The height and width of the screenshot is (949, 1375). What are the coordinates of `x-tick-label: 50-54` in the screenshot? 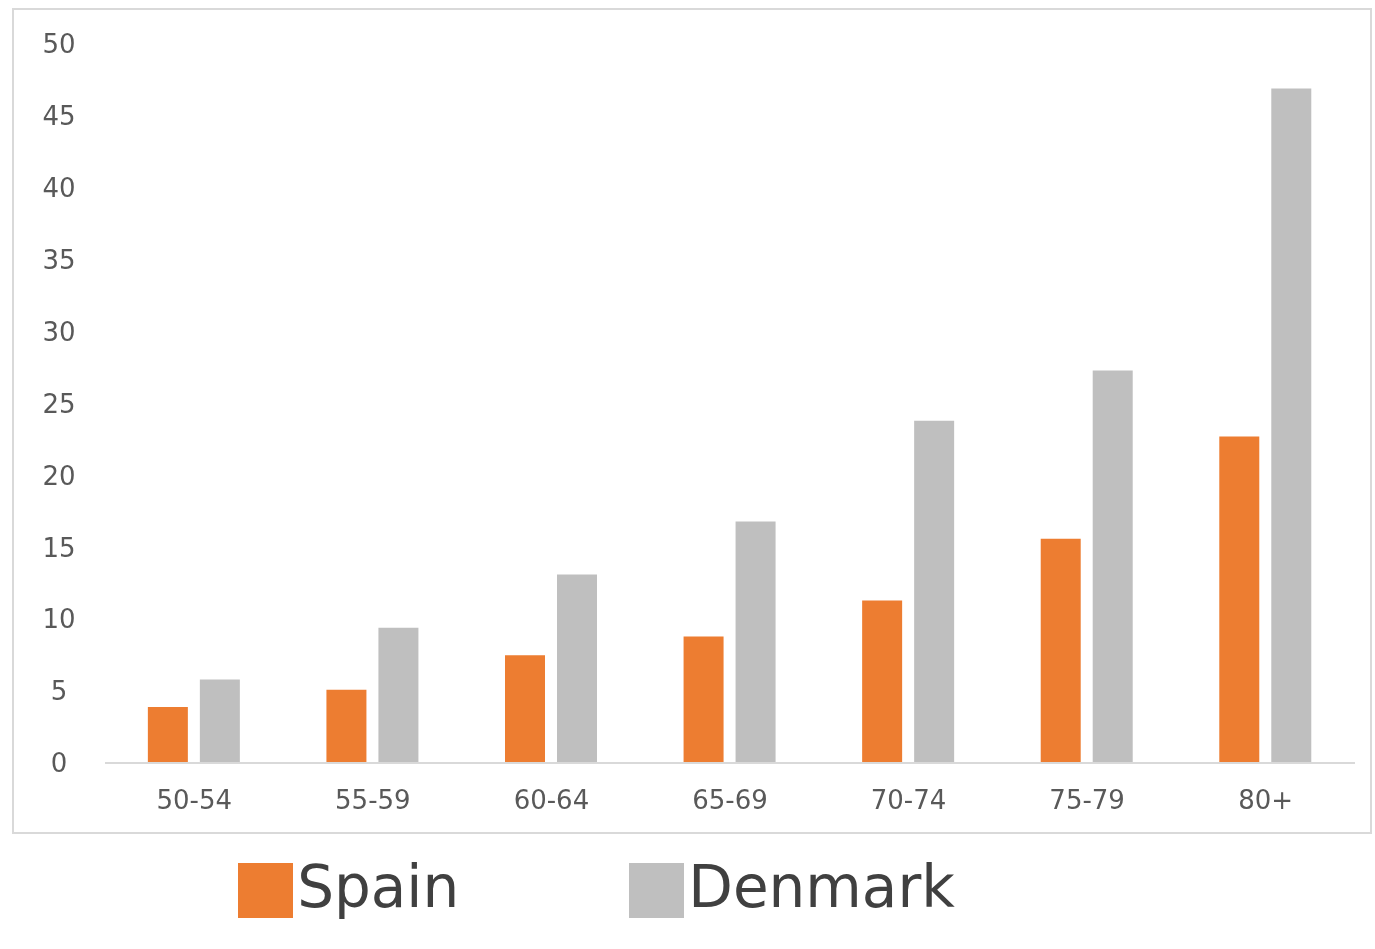 It's located at (194, 800).